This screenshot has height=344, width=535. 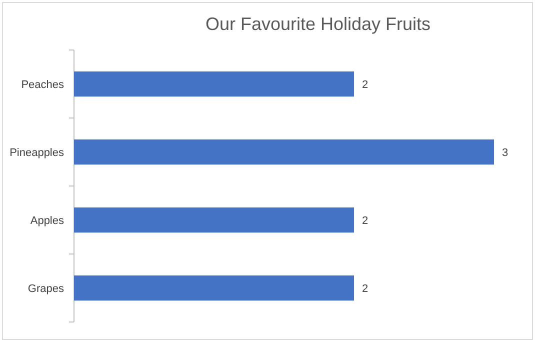 What do you see at coordinates (505, 152) in the screenshot?
I see `data-label: 3` at bounding box center [505, 152].